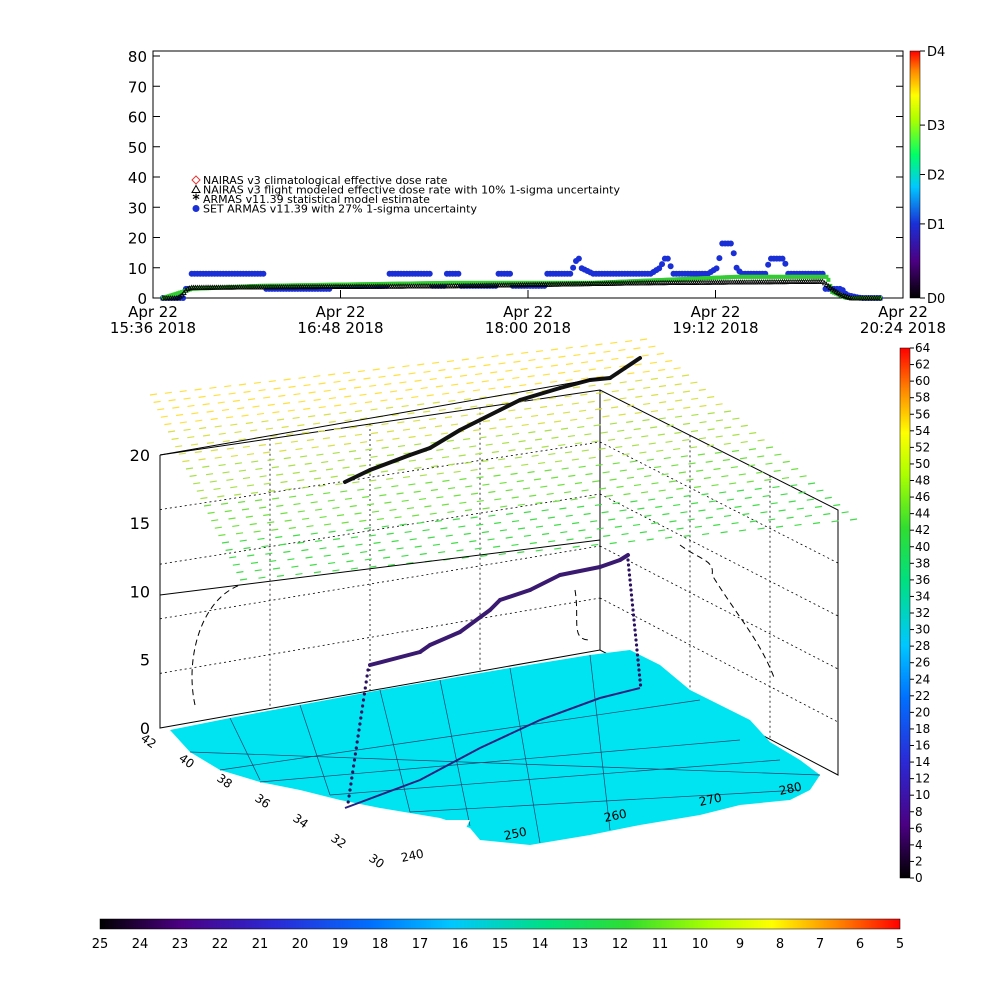 This screenshot has height=1000, width=1000. I want to click on upper-flight-path-segment, so click(632, 363).